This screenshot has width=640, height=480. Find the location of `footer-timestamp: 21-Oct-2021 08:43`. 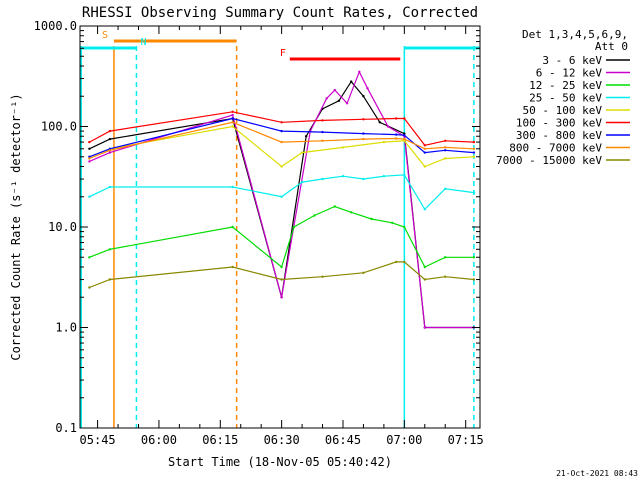

footer-timestamp: 21-Oct-2021 08:43 is located at coordinates (597, 473).